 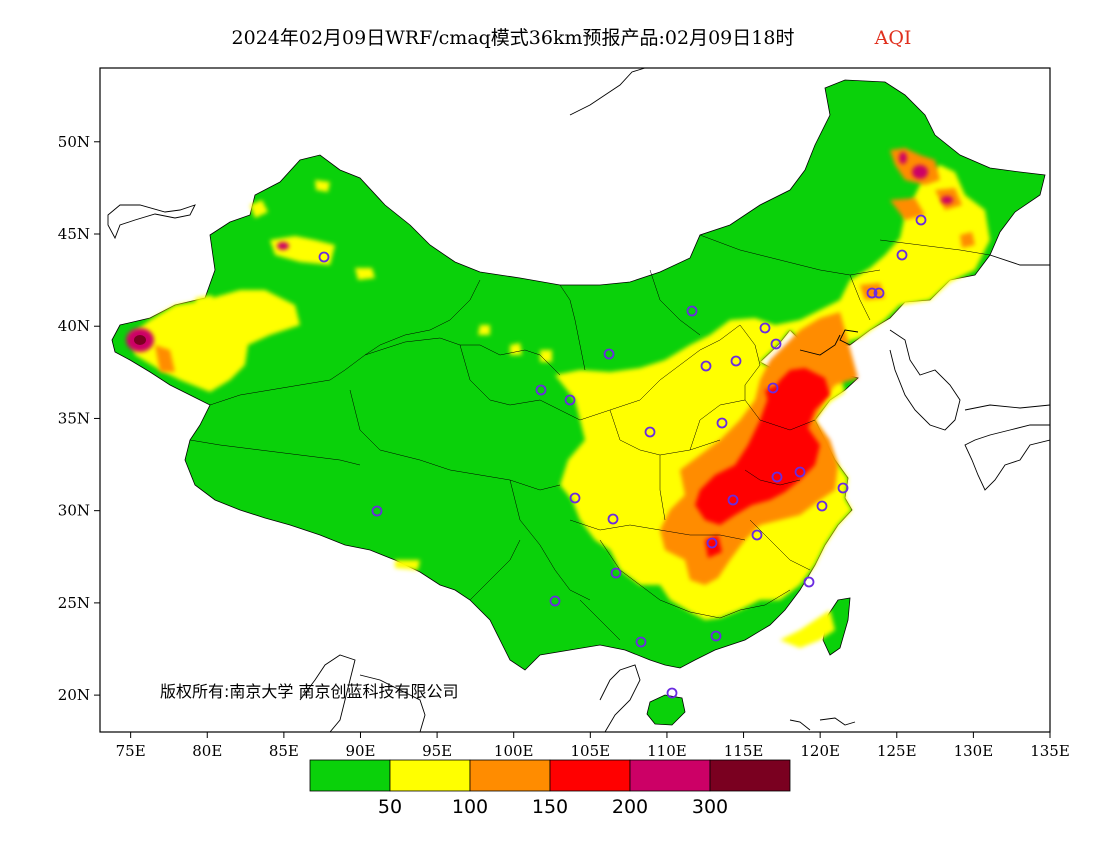 I want to click on x-tick-label: 80E, so click(x=207, y=751).